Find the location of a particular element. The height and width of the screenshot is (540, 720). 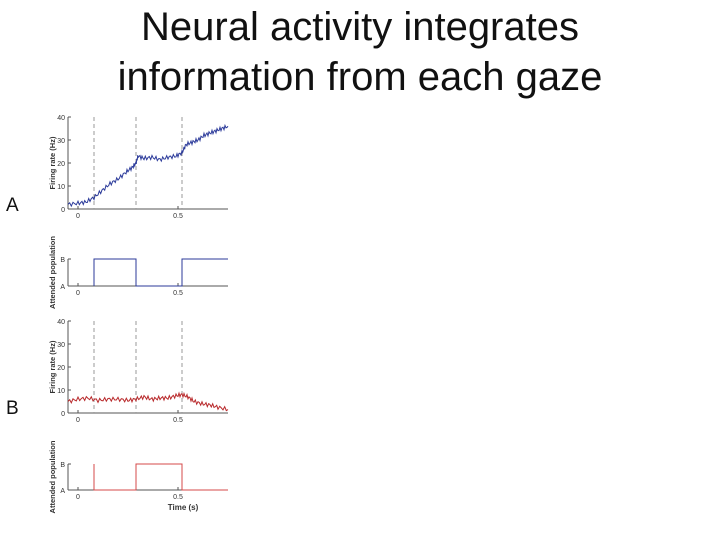

panel-label-b: B is located at coordinates (12, 408).